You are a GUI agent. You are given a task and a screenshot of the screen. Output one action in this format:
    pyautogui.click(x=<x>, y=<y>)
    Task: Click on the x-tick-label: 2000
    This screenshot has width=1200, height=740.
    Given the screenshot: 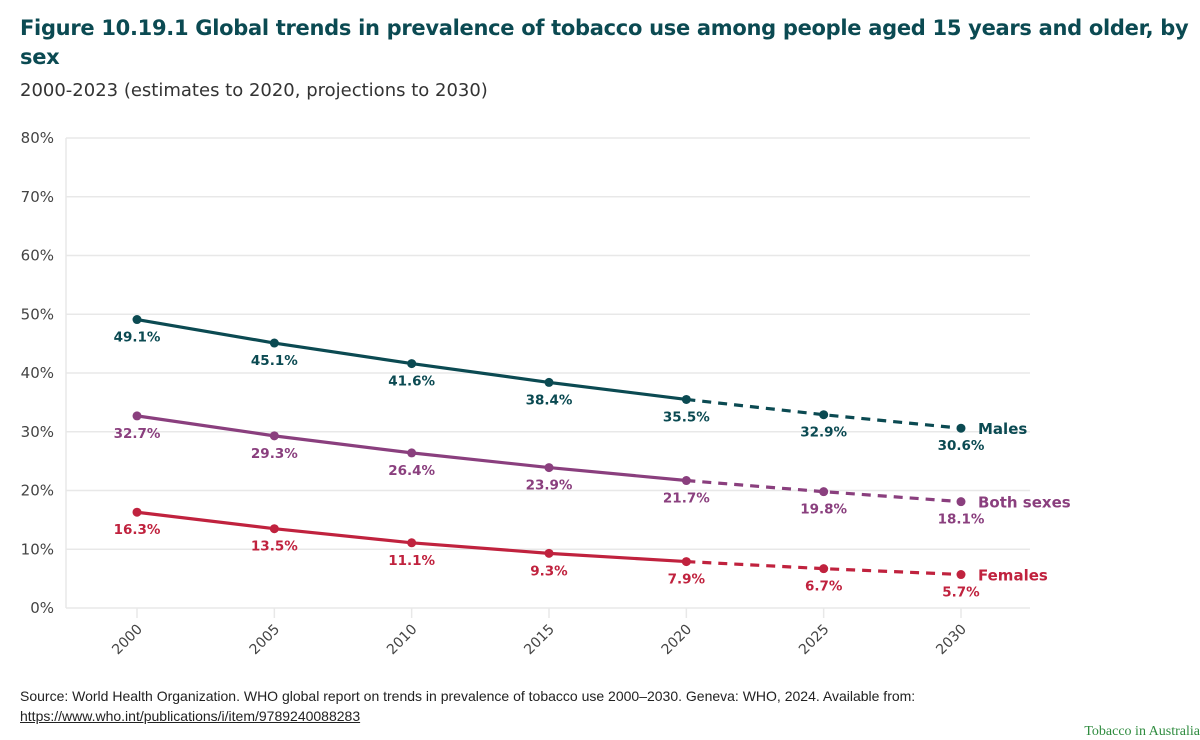 What is the action you would take?
    pyautogui.click(x=127, y=640)
    